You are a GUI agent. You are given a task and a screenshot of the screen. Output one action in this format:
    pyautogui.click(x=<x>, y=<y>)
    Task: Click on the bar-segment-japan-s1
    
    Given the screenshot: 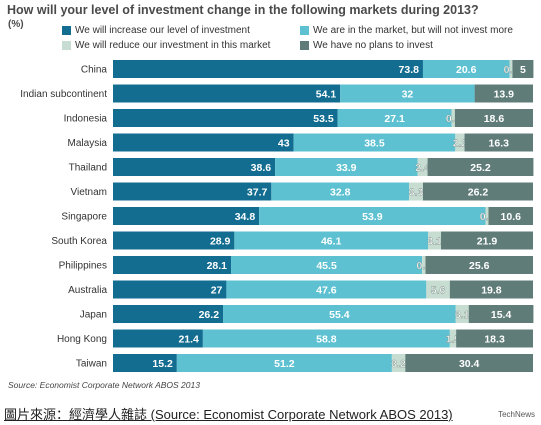 What is the action you would take?
    pyautogui.click(x=339, y=314)
    